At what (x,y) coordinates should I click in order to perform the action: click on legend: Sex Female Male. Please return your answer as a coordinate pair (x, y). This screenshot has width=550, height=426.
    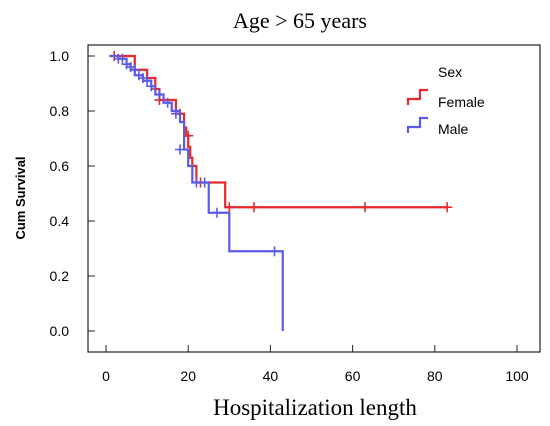
    Looking at the image, I should click on (445, 100).